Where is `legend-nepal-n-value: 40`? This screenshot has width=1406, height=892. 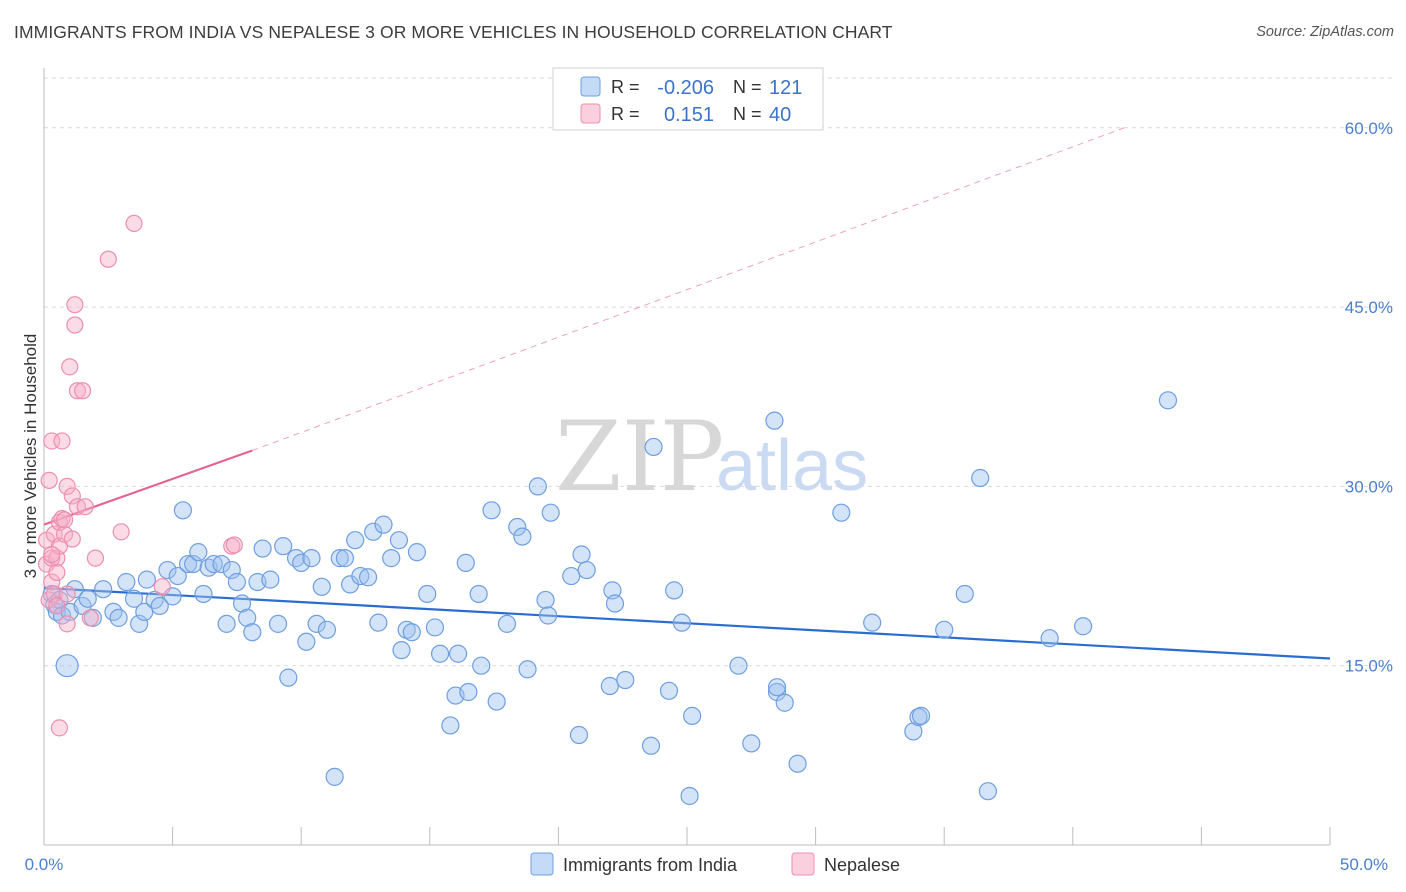 legend-nepal-n-value: 40 is located at coordinates (780, 115).